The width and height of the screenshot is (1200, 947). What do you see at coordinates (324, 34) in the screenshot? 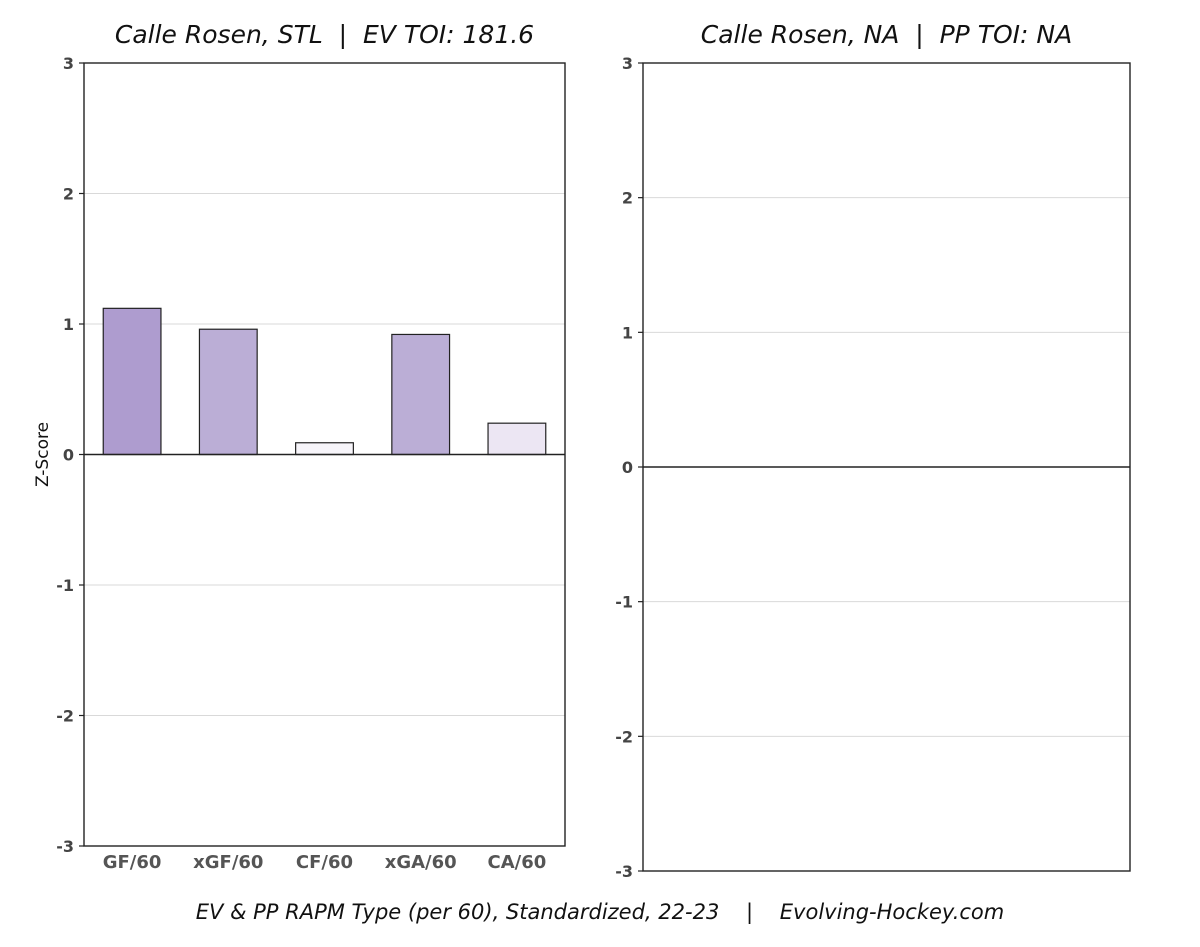
I see `left-chart-title: Calle Rosen, STL | EV TOI: 181.6` at bounding box center [324, 34].